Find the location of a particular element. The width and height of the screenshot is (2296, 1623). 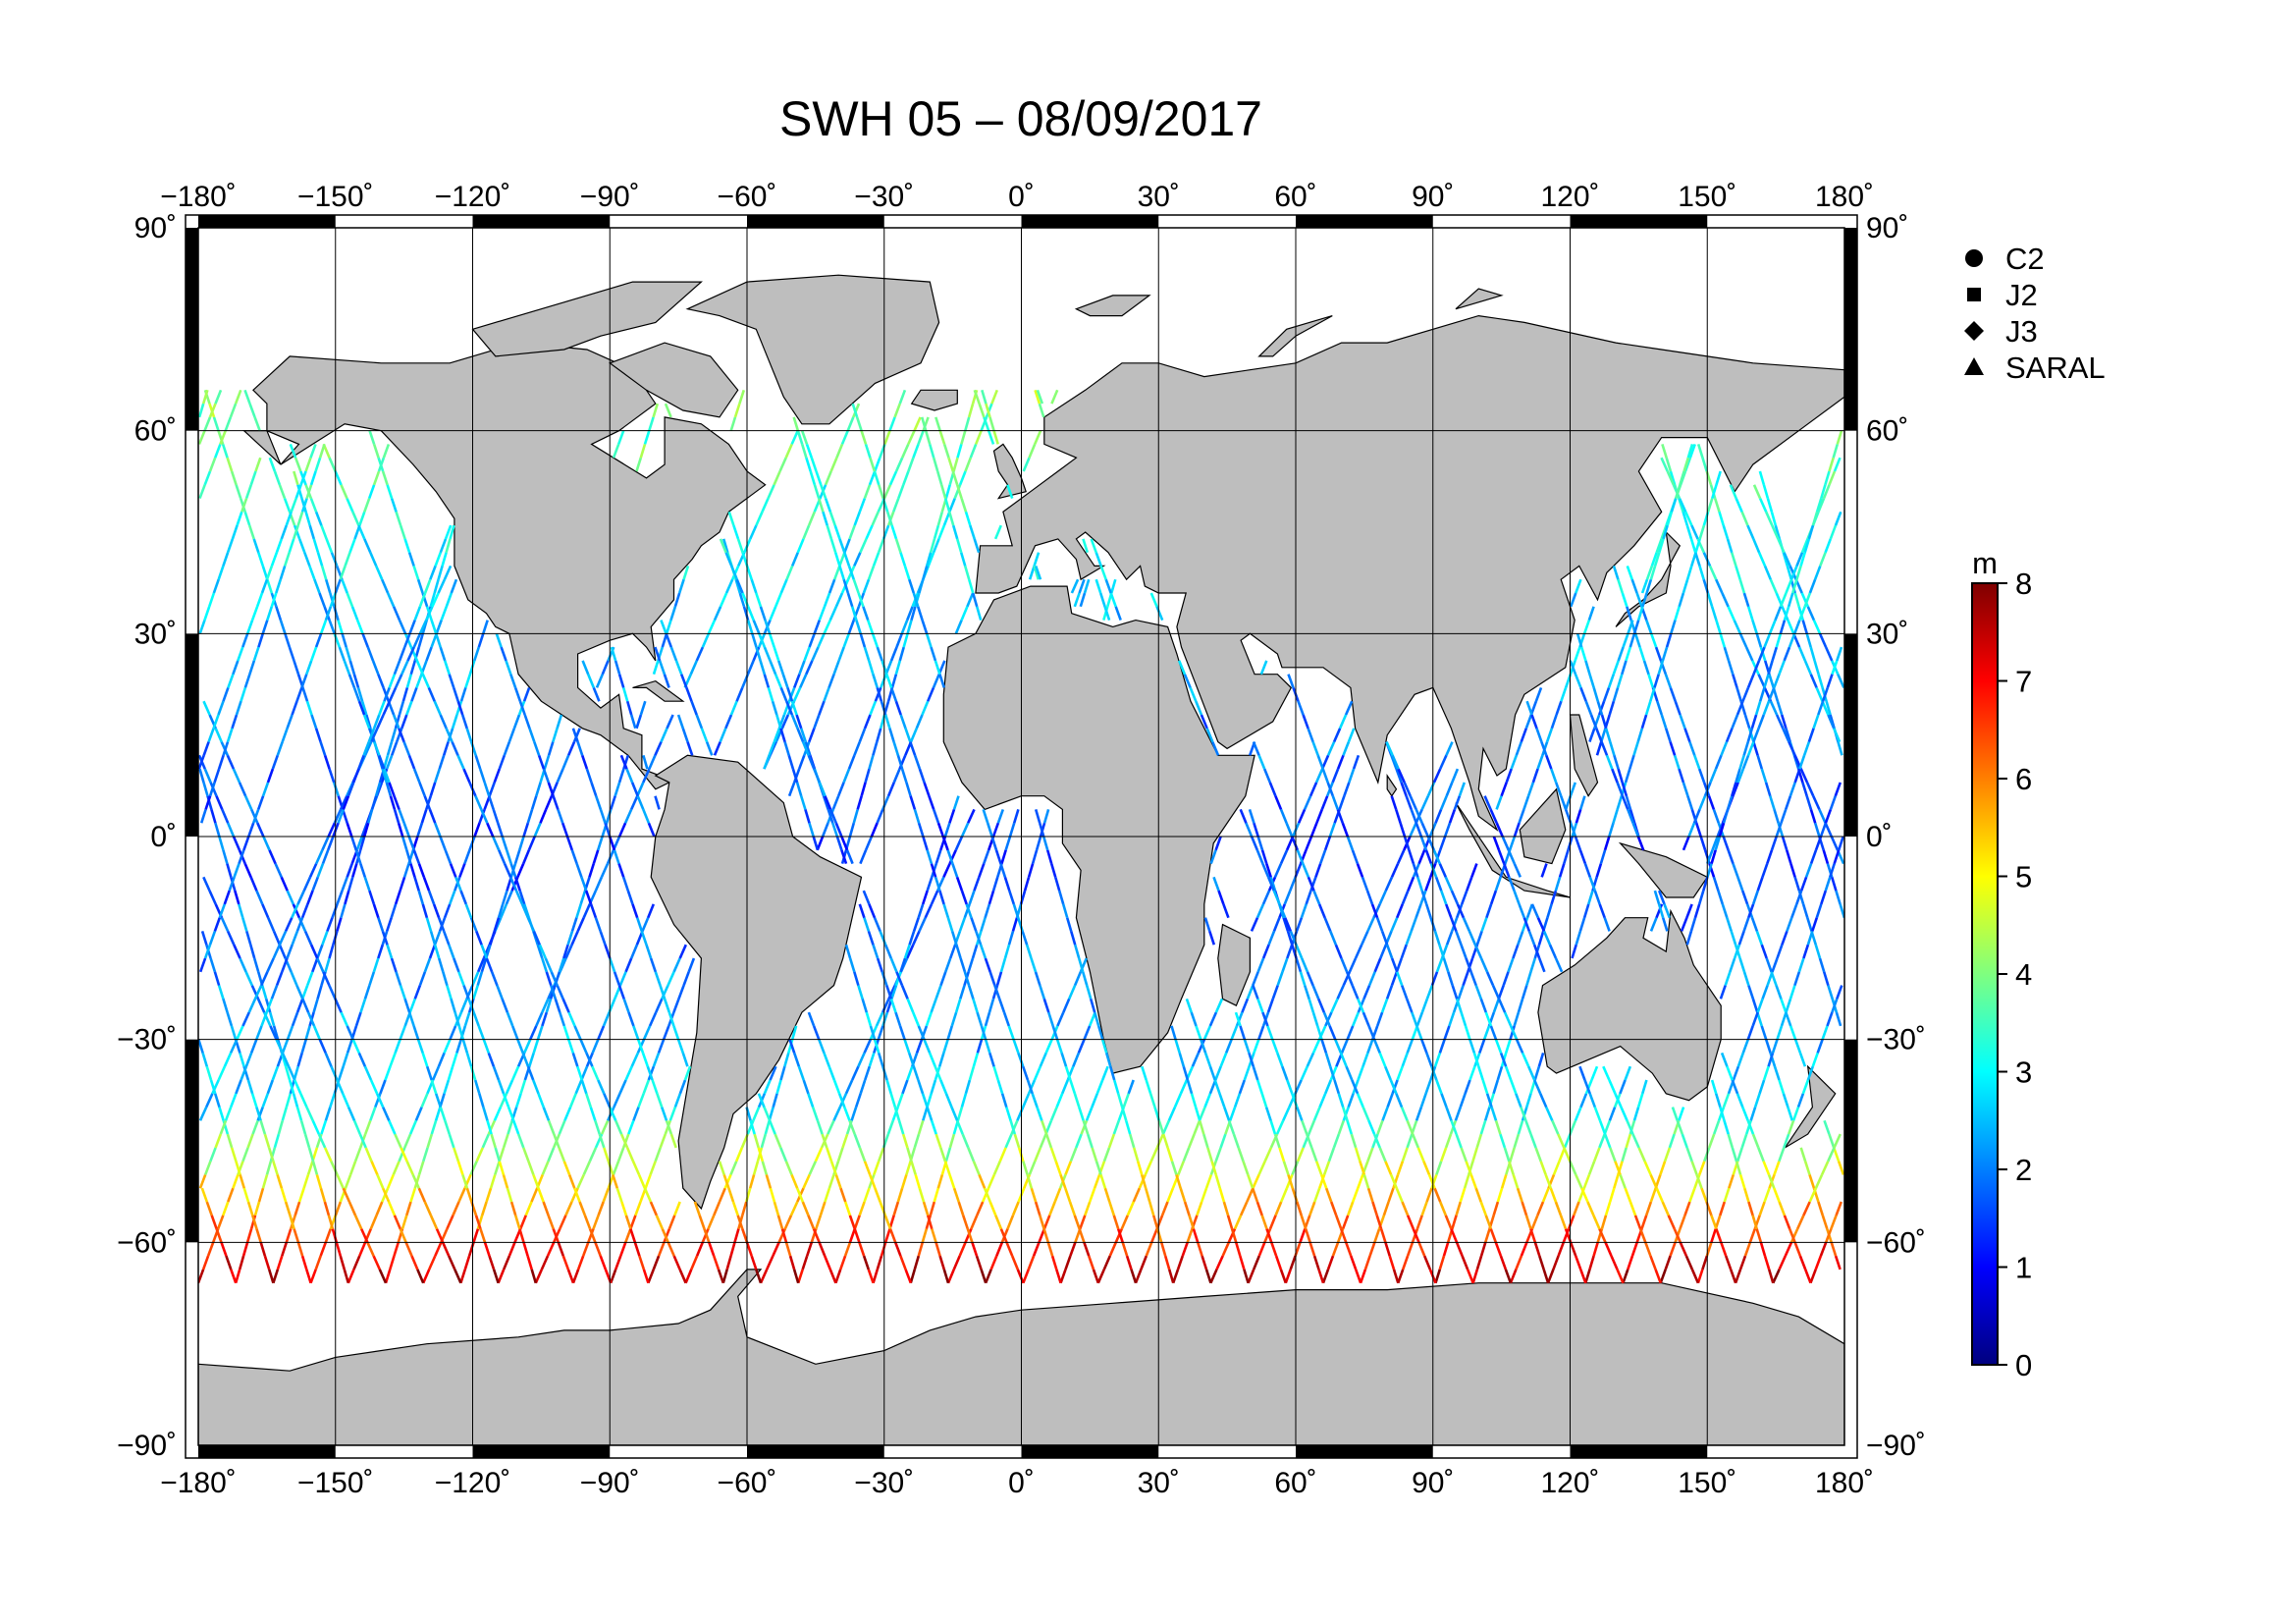

x-tick-label-bottom: 120˚ is located at coordinates (1570, 1483).